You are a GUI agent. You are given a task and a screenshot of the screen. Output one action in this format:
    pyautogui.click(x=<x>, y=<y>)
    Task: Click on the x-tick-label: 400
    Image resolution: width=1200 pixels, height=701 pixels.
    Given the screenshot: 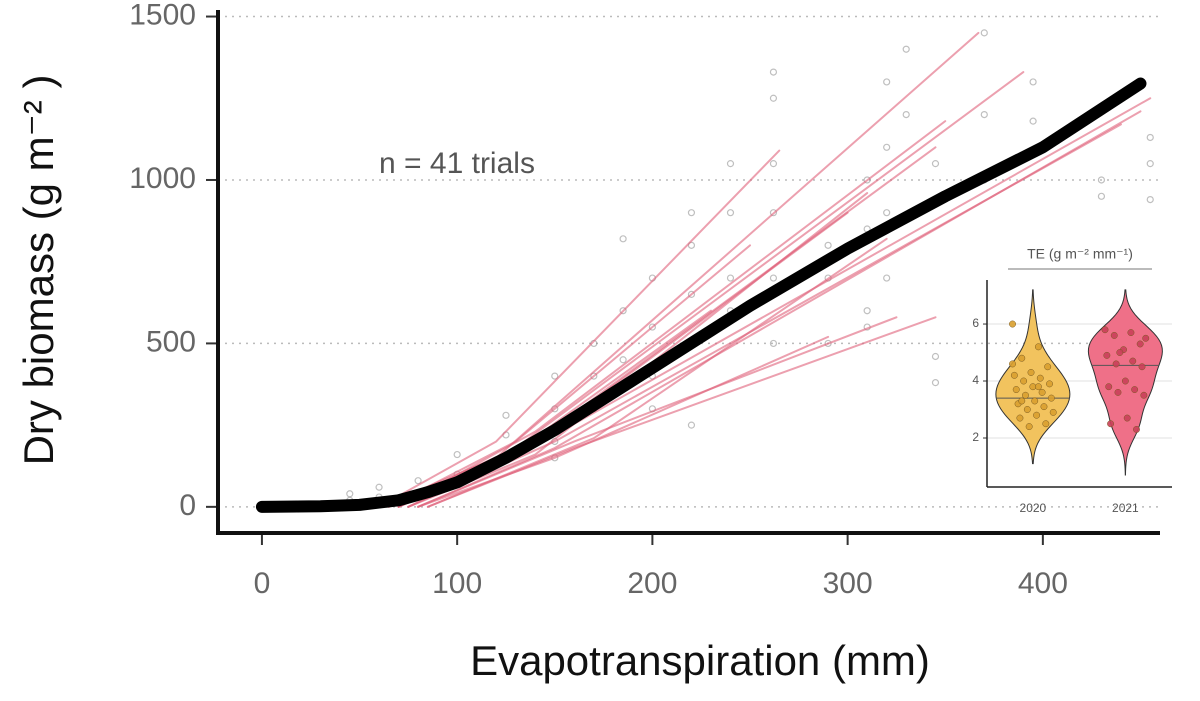 What is the action you would take?
    pyautogui.click(x=1043, y=583)
    